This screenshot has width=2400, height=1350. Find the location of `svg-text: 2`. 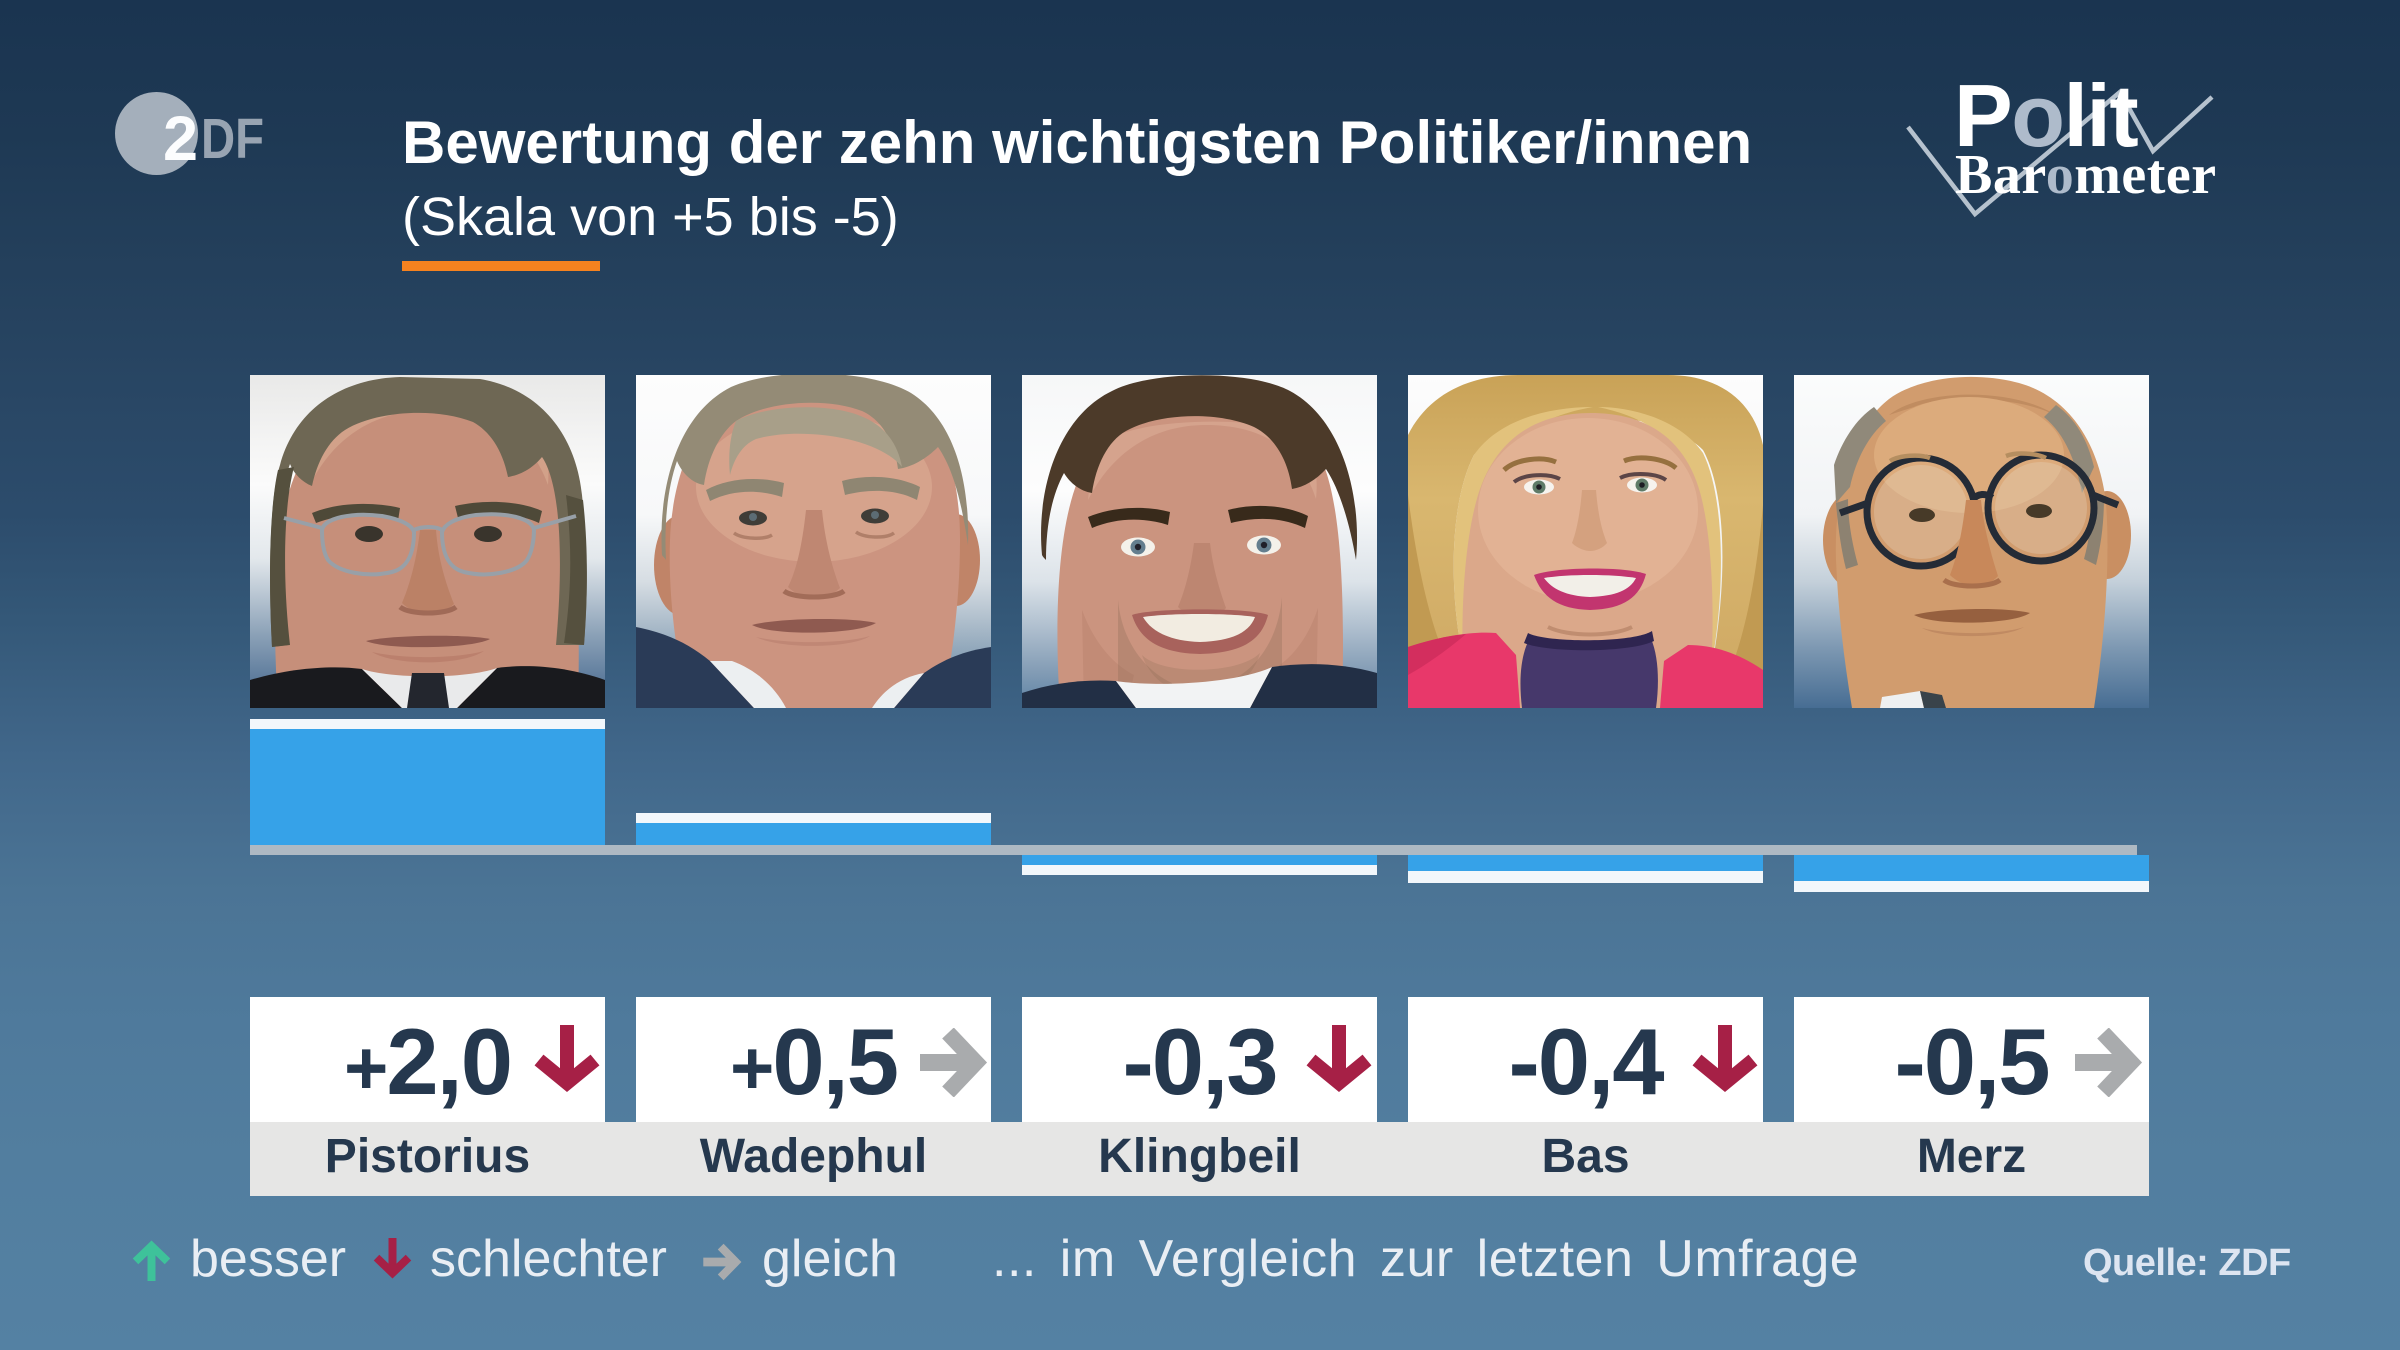

svg-text: 2 is located at coordinates (180, 139).